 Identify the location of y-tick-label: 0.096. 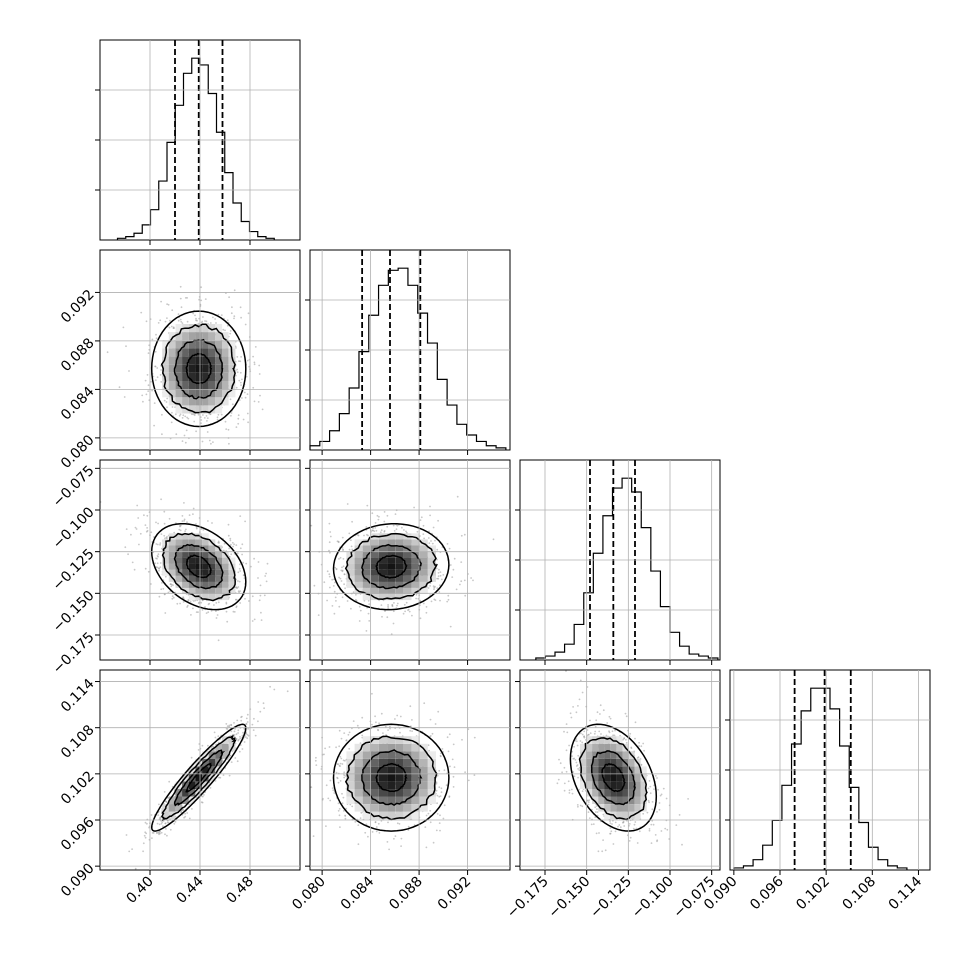
(78, 834).